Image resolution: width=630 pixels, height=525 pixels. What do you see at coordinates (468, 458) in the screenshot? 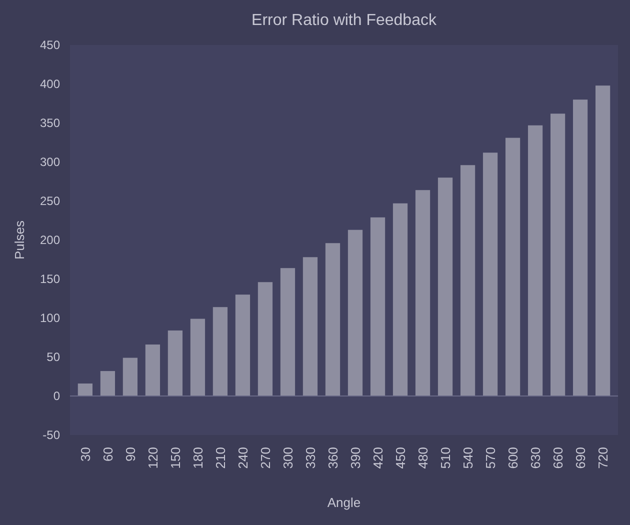
I see `x-tick-label: 540` at bounding box center [468, 458].